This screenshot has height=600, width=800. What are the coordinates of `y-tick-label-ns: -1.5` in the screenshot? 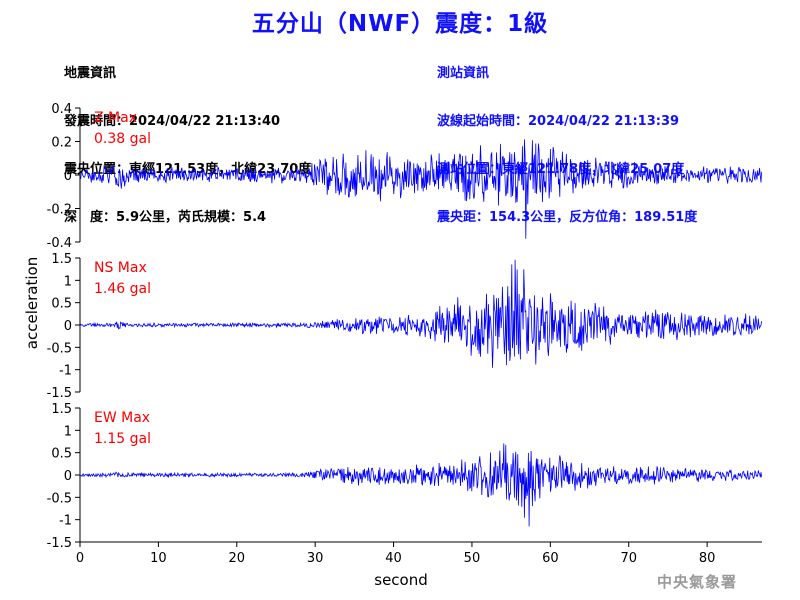 It's located at (59, 393).